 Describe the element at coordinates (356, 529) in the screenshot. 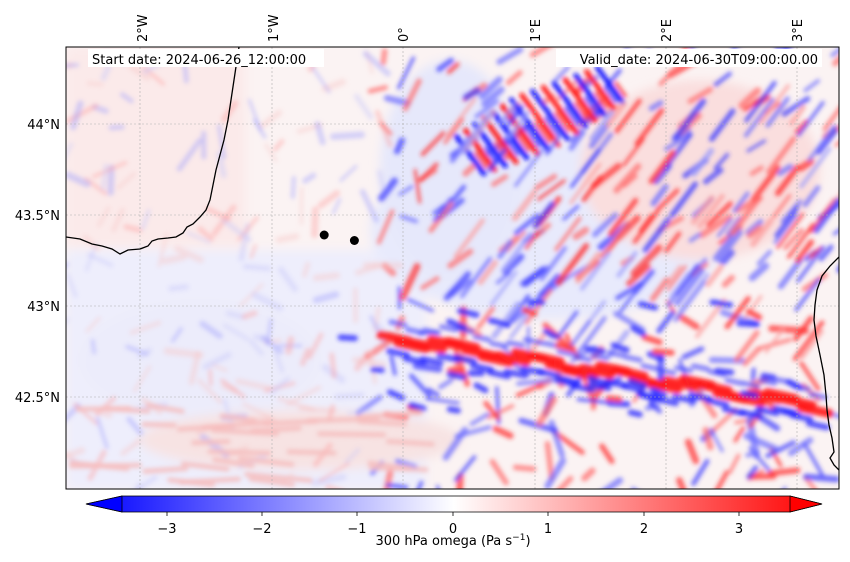

I see `colorbar-tick-neg1: −1` at that location.